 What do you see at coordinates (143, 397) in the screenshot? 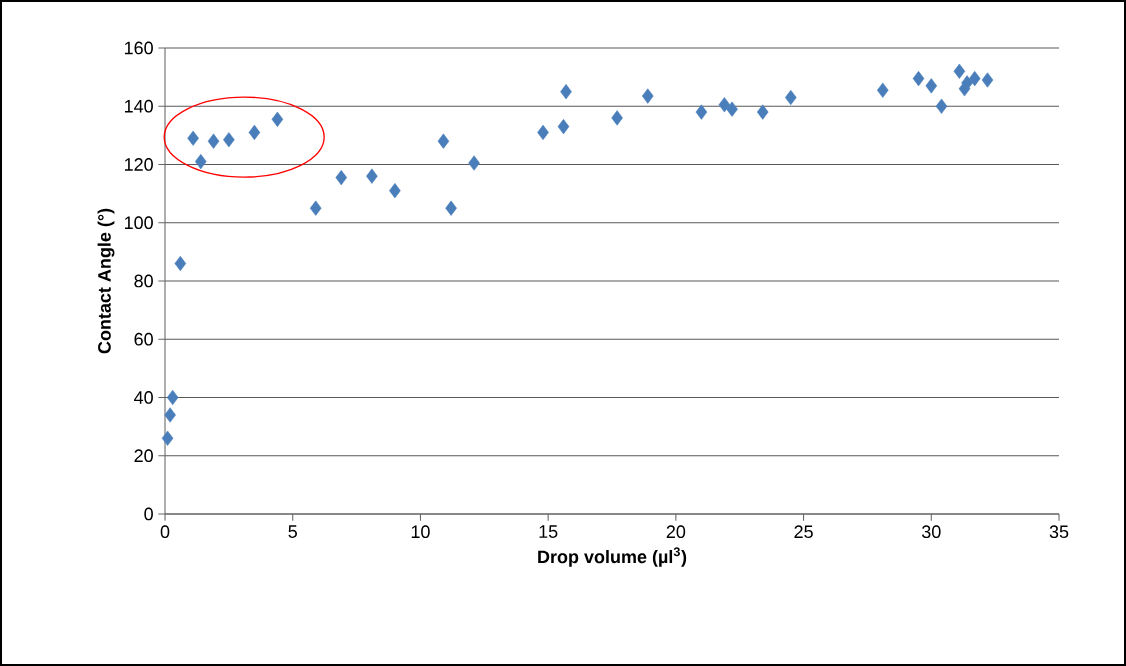
I see `y-tick-label: 40` at bounding box center [143, 397].